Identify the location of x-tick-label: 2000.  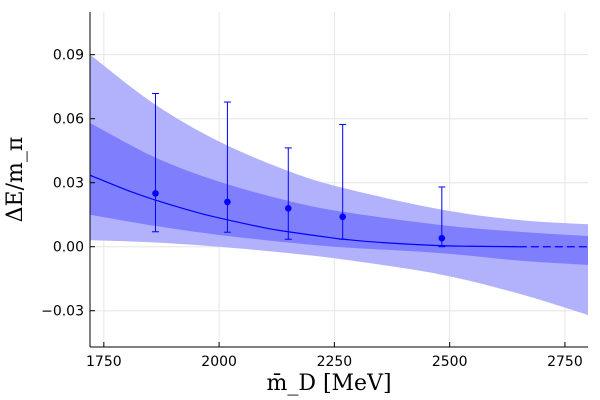
(219, 362).